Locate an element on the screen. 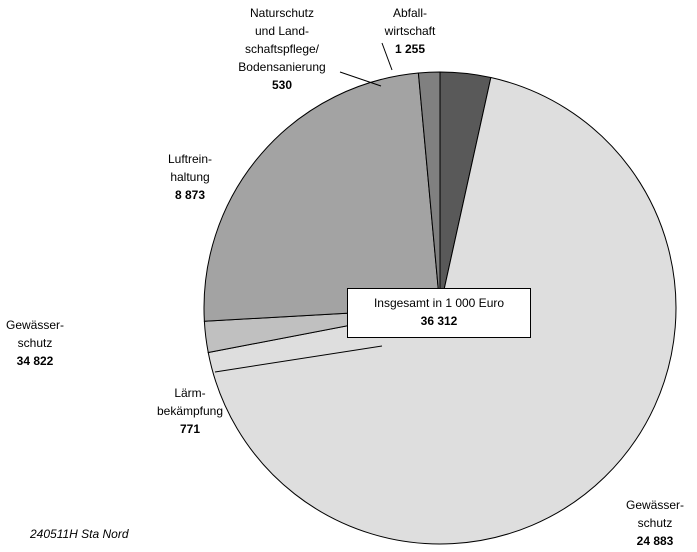  label-naturschutz-line-3: schaftspflege/ is located at coordinates (282, 49).